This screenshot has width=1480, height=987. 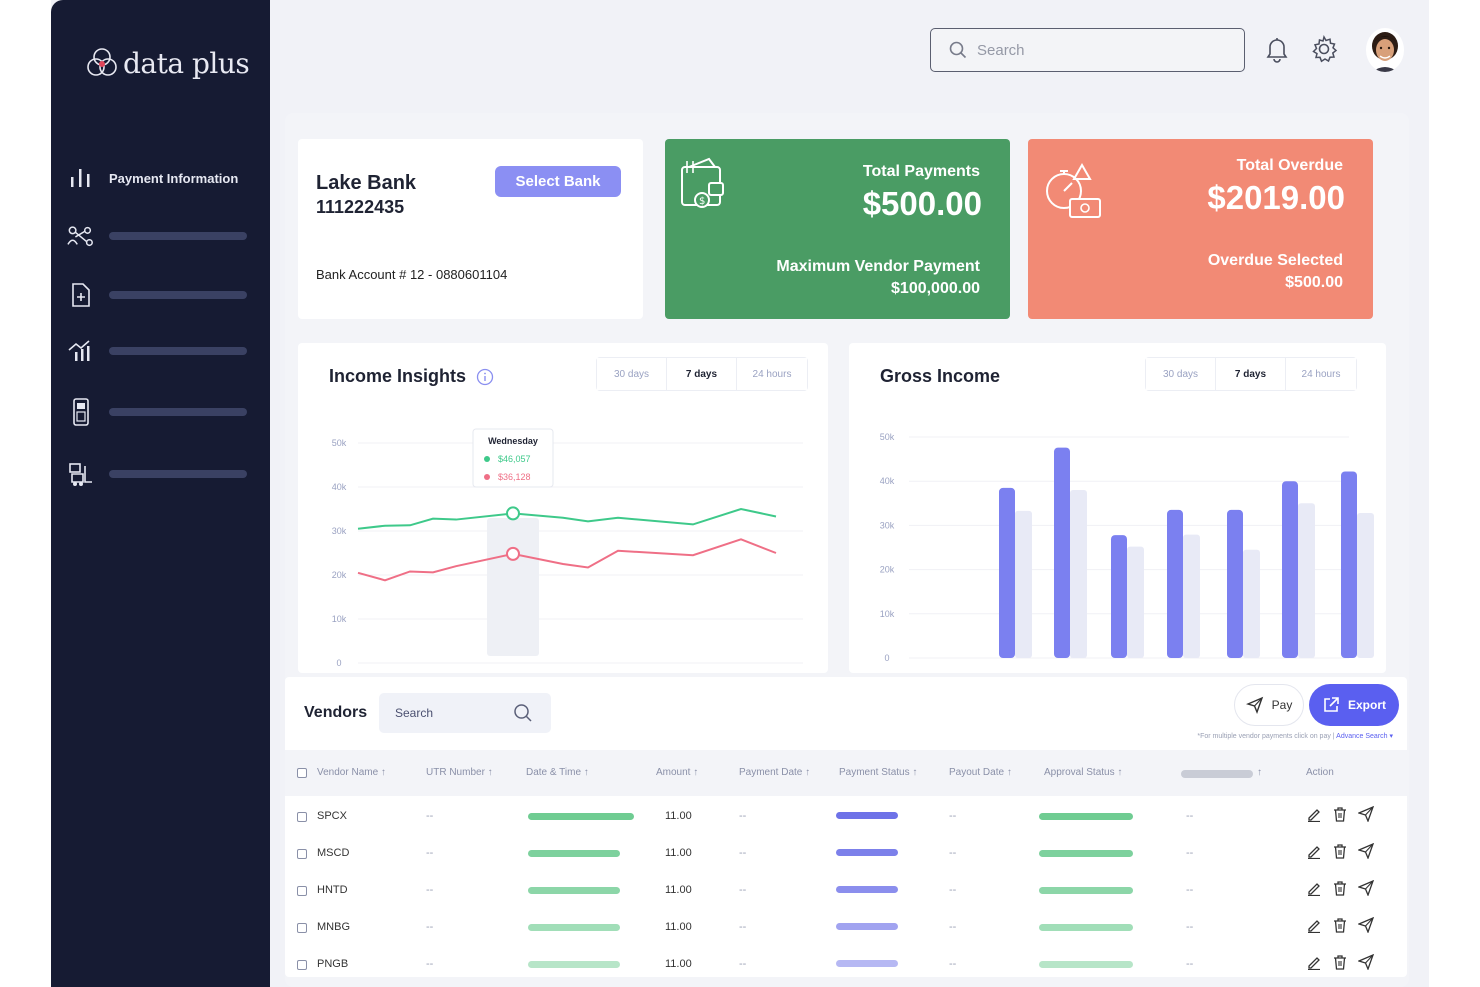 I want to click on logo-icon, so click(x=102, y=62).